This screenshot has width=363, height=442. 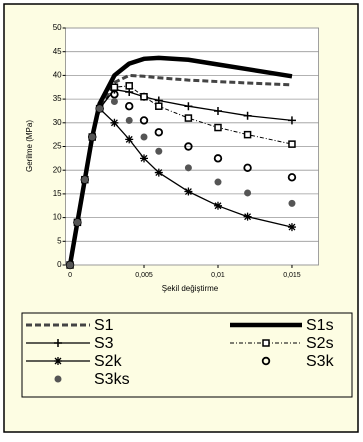 I want to click on y-tick-label: 0, so click(x=59, y=264).